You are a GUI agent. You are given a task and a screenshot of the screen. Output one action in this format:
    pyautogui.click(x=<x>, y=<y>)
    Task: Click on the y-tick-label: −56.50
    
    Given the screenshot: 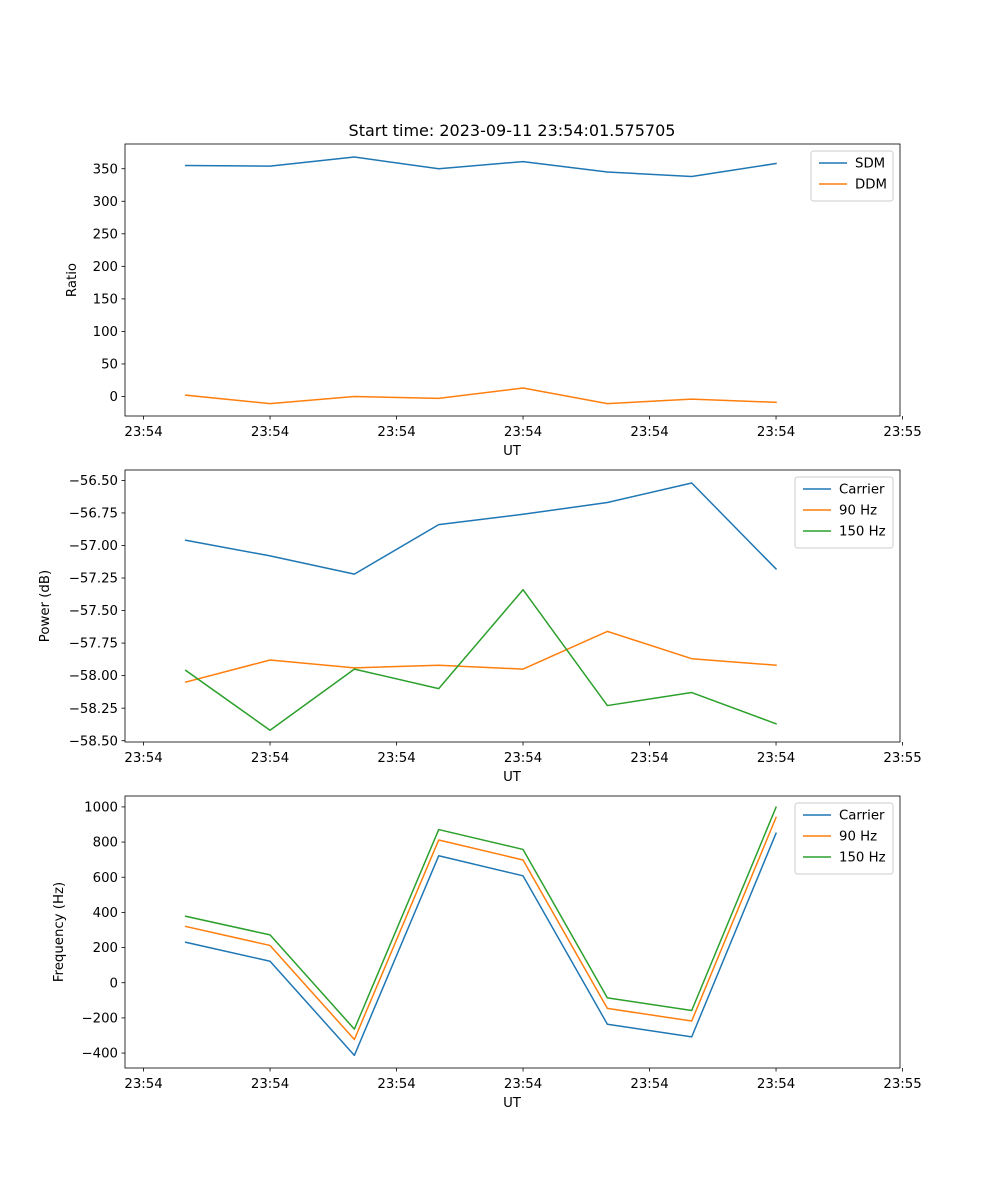 What is the action you would take?
    pyautogui.click(x=93, y=481)
    